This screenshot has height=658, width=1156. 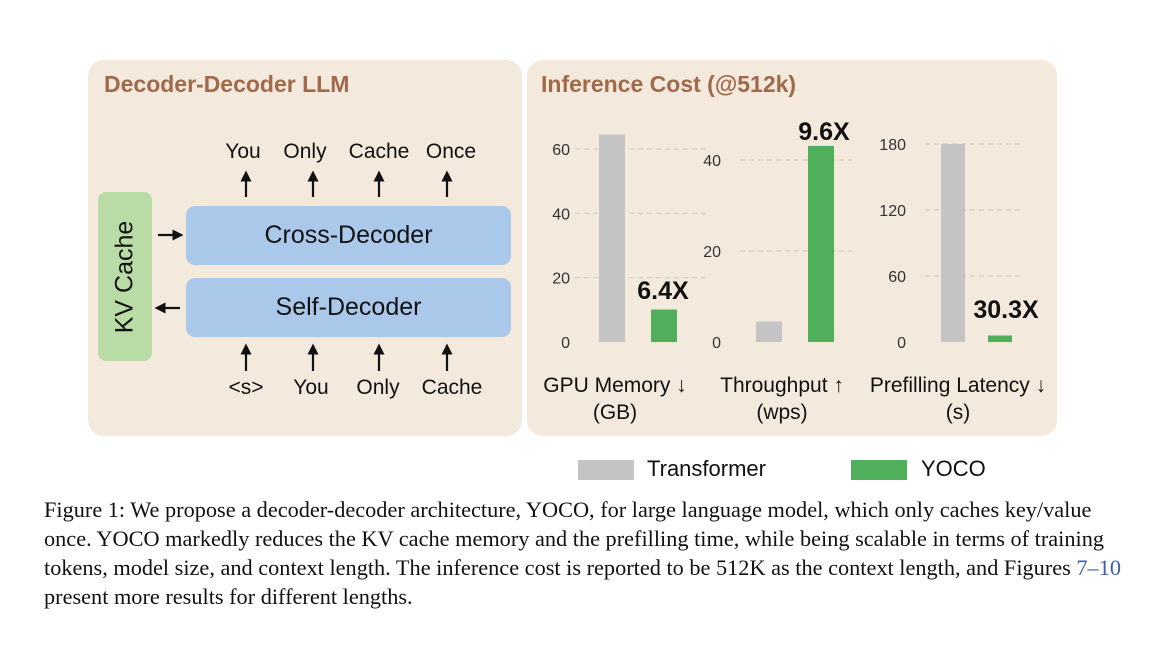 I want to click on x-axis-unit: (s), so click(x=958, y=412).